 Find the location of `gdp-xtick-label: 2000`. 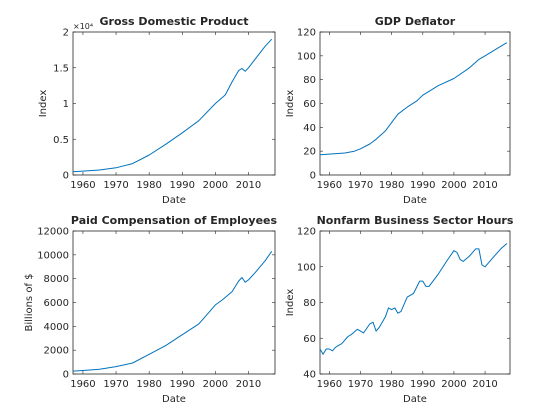

gdp-xtick-label: 2000 is located at coordinates (215, 185).